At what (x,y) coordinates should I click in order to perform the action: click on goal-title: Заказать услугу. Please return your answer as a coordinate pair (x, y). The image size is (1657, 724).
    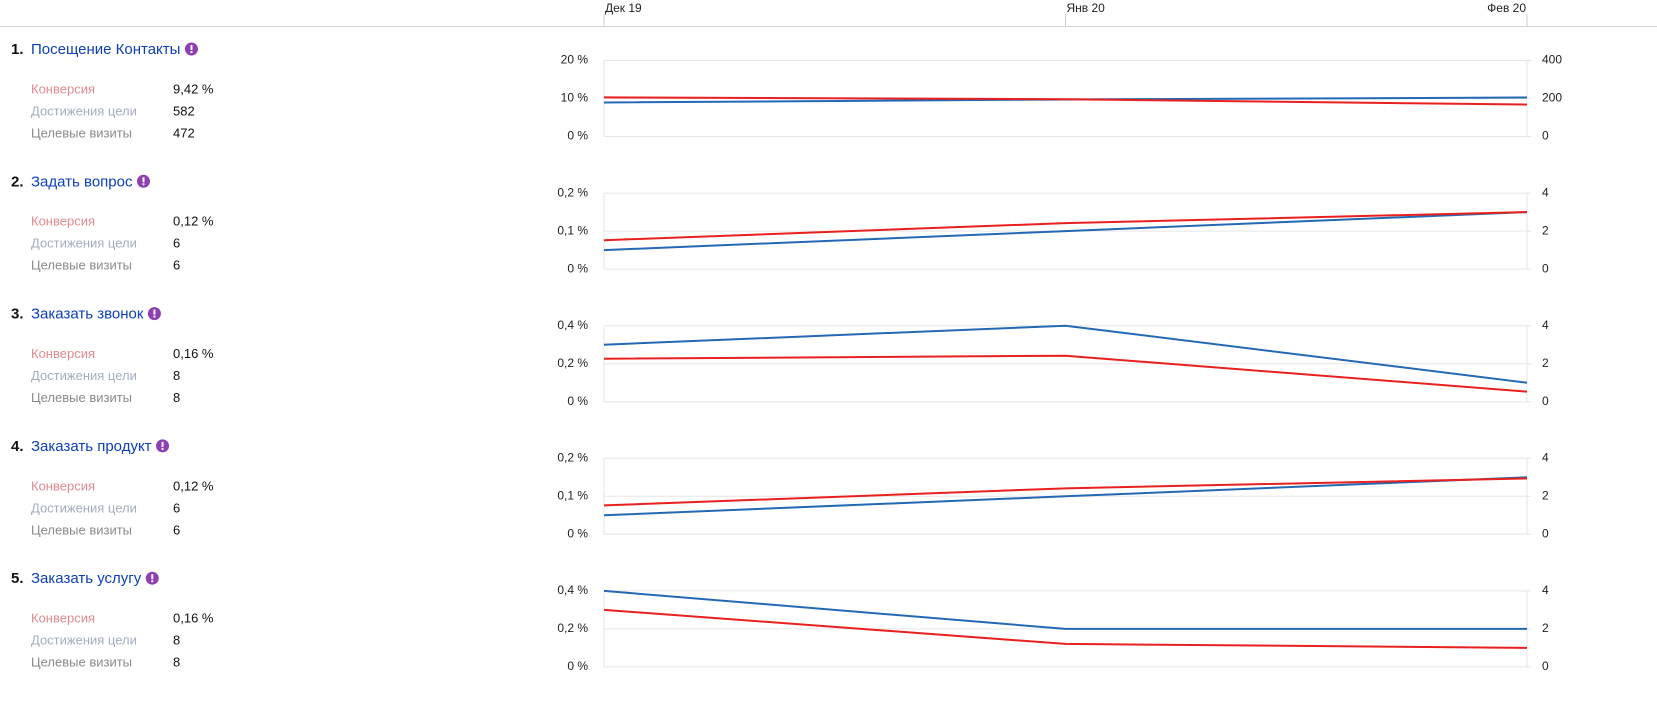
    Looking at the image, I should click on (86, 578).